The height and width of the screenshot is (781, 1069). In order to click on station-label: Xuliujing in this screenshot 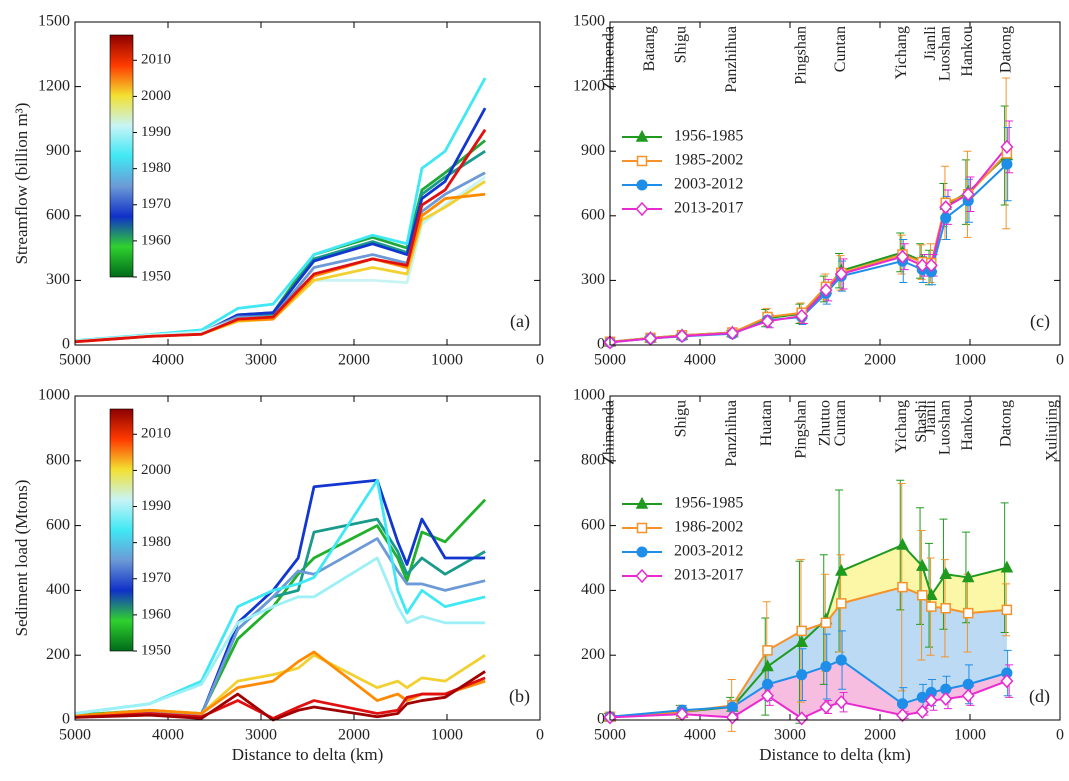, I will do `click(1051, 430)`.